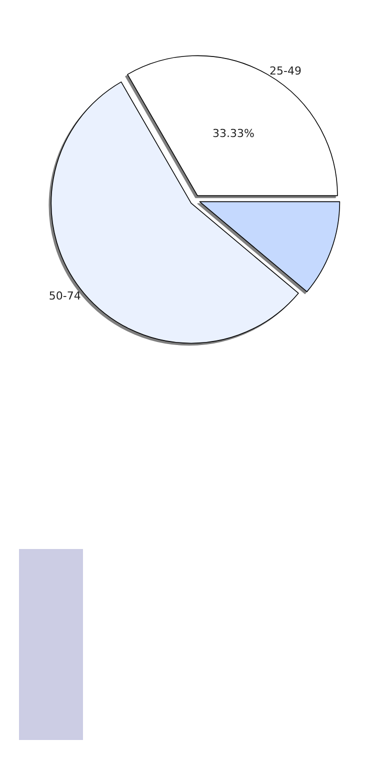 This screenshot has height=780, width=390. Describe the element at coordinates (233, 133) in the screenshot. I see `data-label: 33.33%` at that location.